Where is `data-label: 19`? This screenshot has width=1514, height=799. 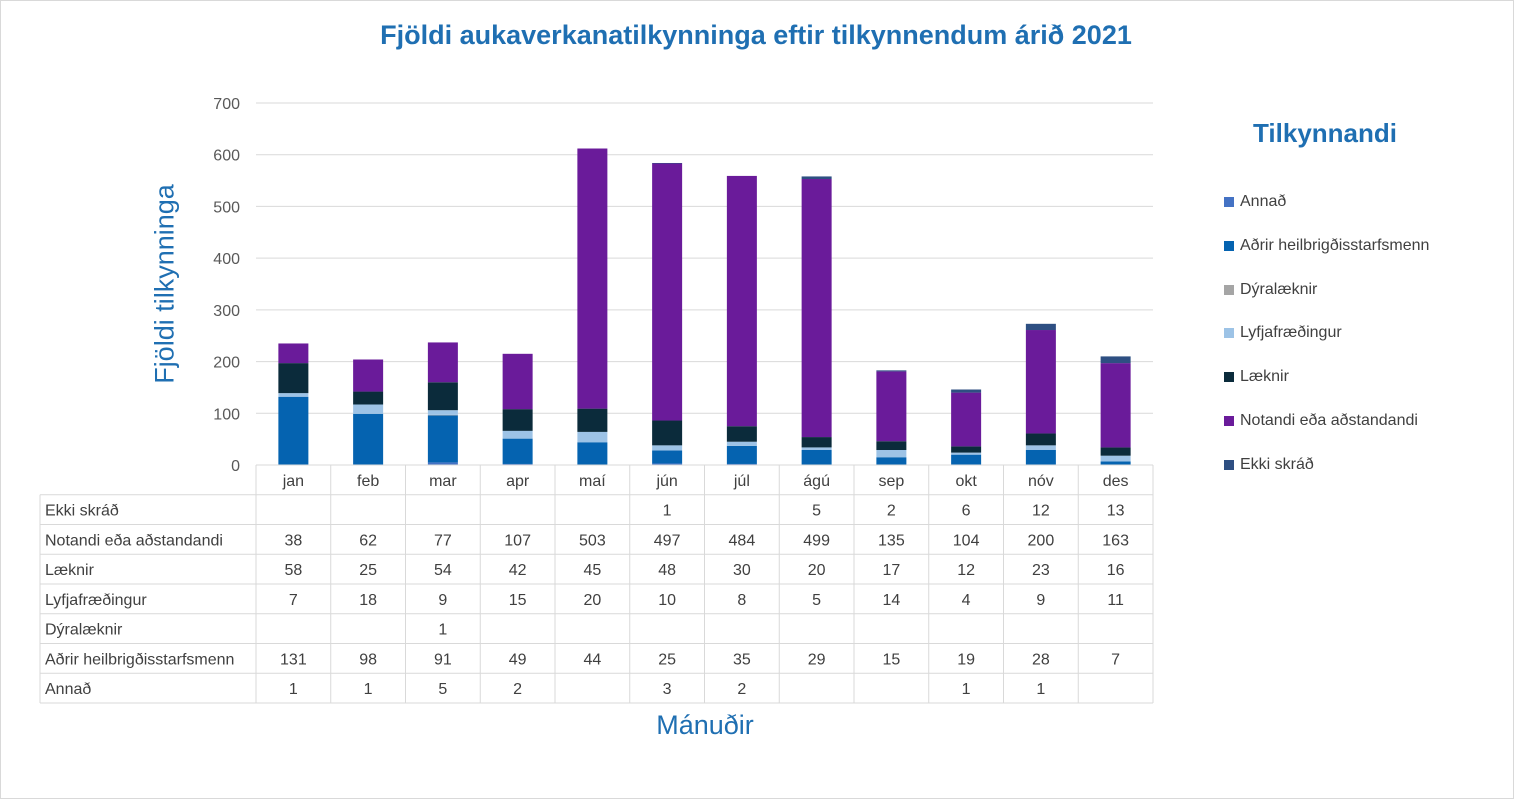 data-label: 19 is located at coordinates (966, 659).